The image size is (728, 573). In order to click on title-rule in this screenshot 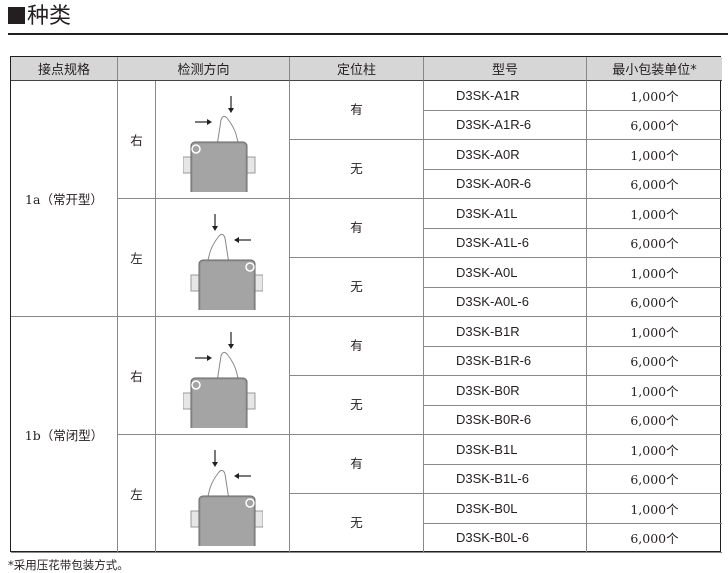, I will do `click(368, 34)`.